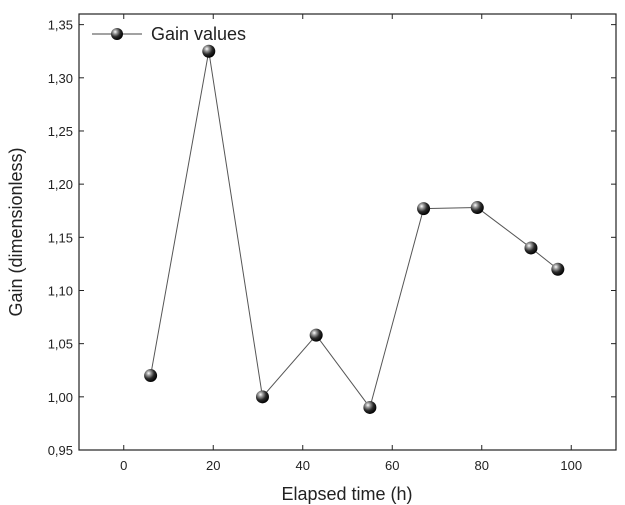  What do you see at coordinates (392, 465) in the screenshot?
I see `x-tick-label: 60` at bounding box center [392, 465].